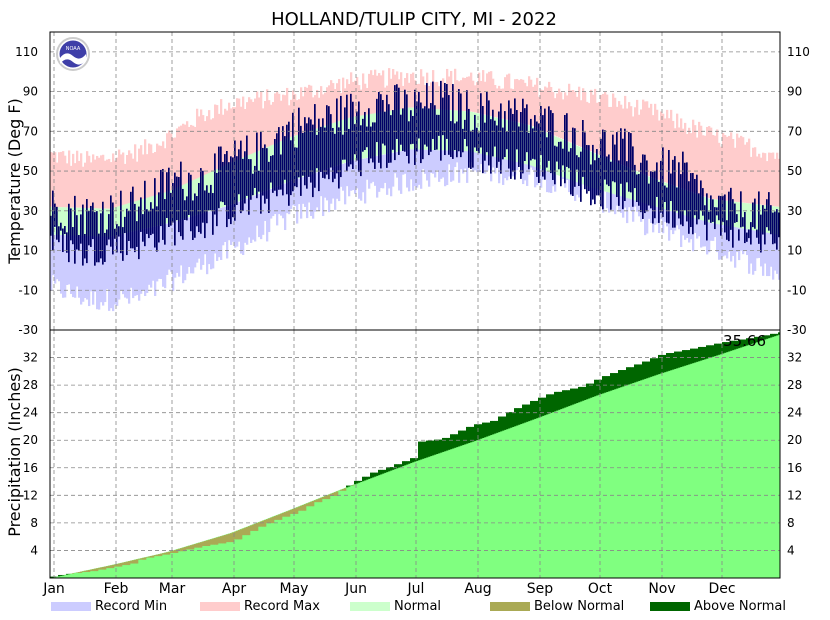  What do you see at coordinates (794, 251) in the screenshot?
I see `temp-tick-label-right: 10` at bounding box center [794, 251].